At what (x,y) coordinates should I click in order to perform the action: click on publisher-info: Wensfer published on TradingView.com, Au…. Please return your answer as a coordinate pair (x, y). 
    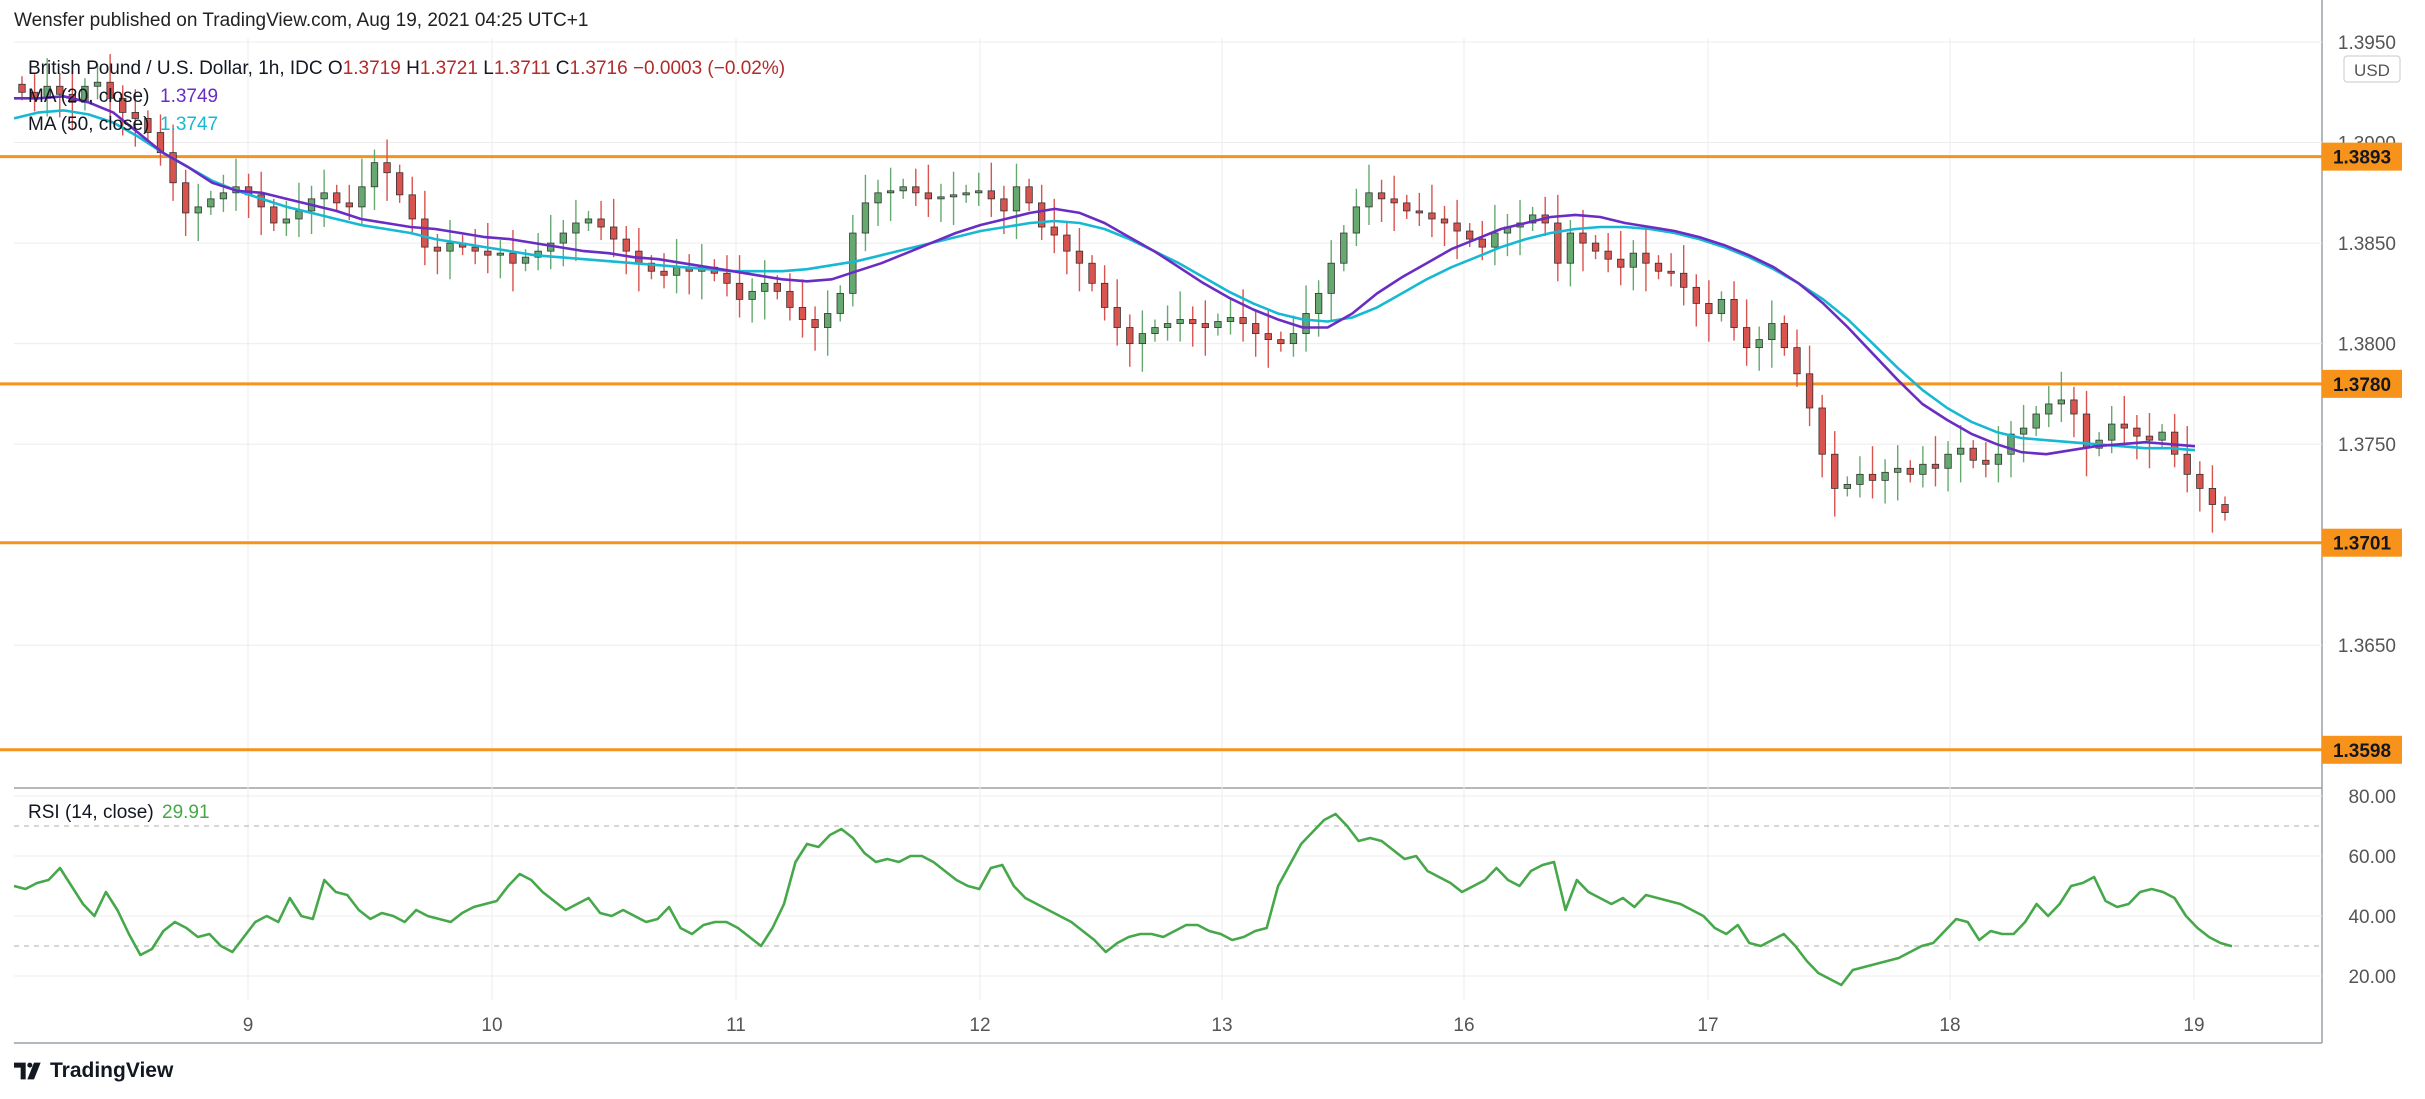
    Looking at the image, I should click on (301, 20).